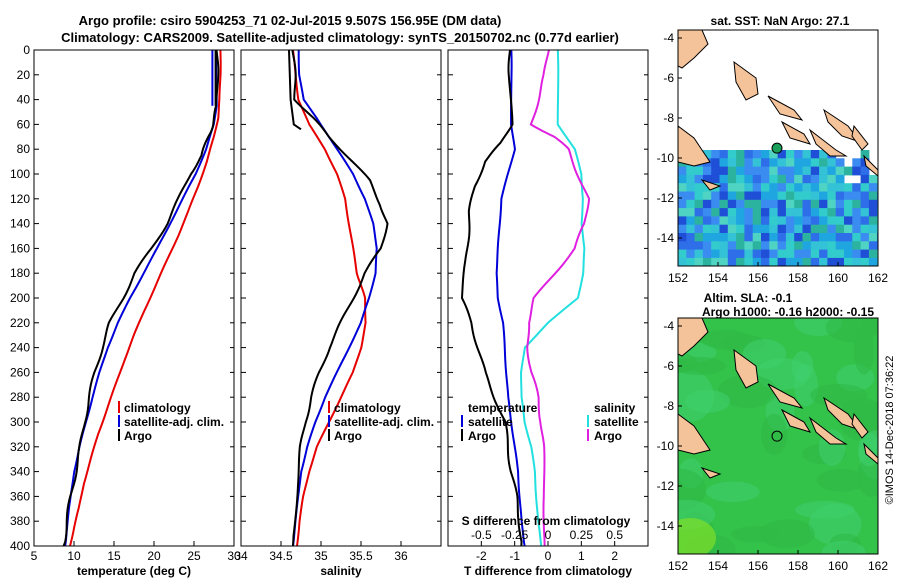 This screenshot has height=580, width=900. Describe the element at coordinates (788, 312) in the screenshot. I see `sla-map-title-line-2: Argo h1000: -0.16 h2000: -0.15` at that location.